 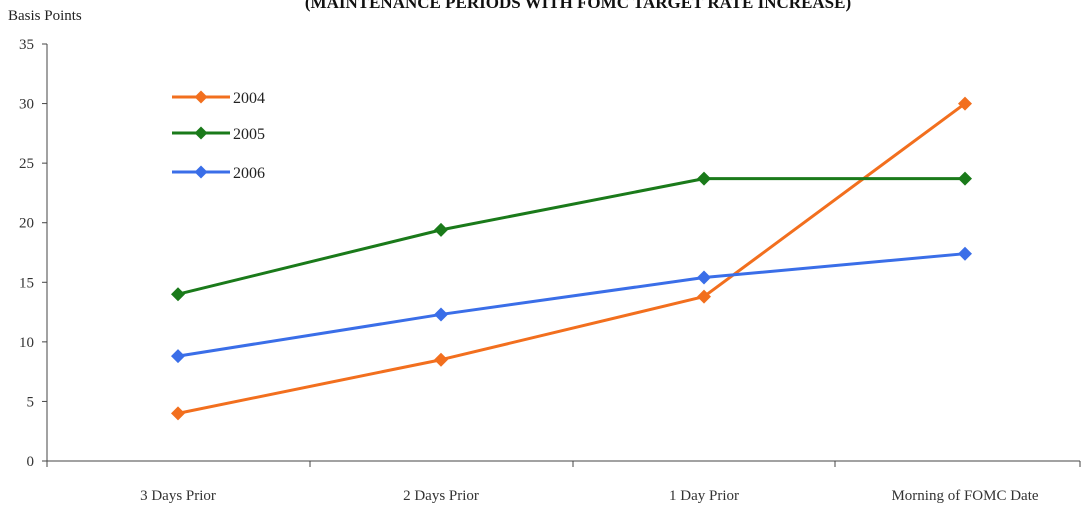 I want to click on x-tick-label: Morning of FOMC Date, so click(x=964, y=496).